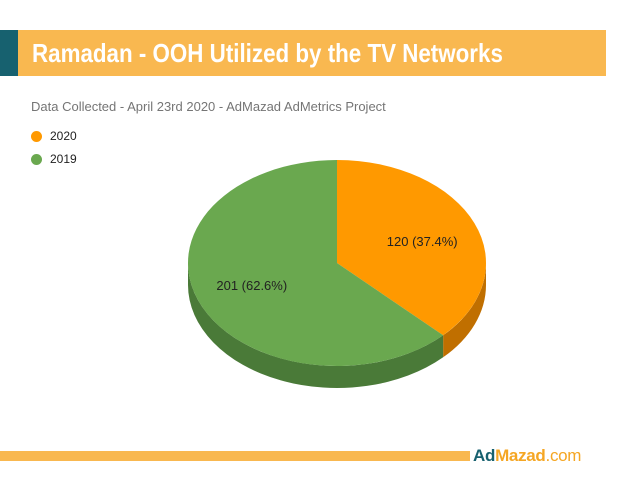 The height and width of the screenshot is (480, 640). What do you see at coordinates (464, 310) in the screenshot?
I see `pie-side-2020` at bounding box center [464, 310].